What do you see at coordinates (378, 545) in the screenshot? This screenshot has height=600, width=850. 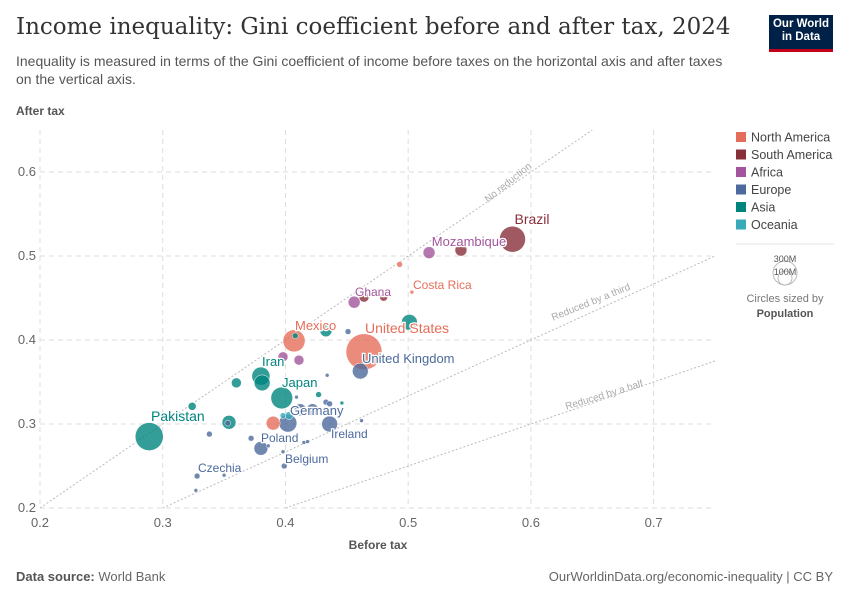 I see `x-axis-label: Before tax` at bounding box center [378, 545].